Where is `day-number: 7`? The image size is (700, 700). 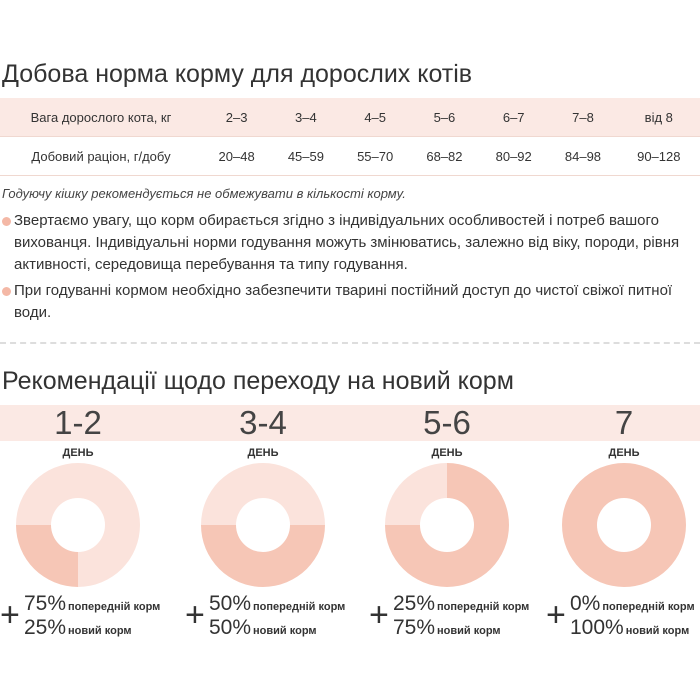 day-number: 7 is located at coordinates (624, 422).